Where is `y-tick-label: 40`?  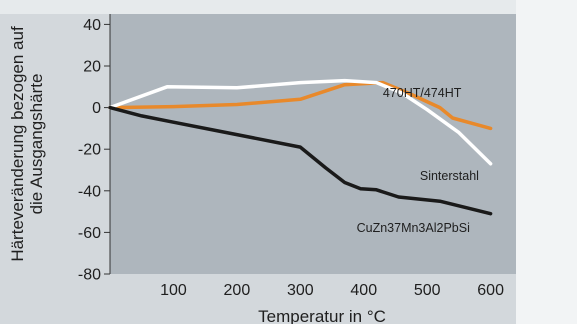 y-tick-label: 40 is located at coordinates (92, 25).